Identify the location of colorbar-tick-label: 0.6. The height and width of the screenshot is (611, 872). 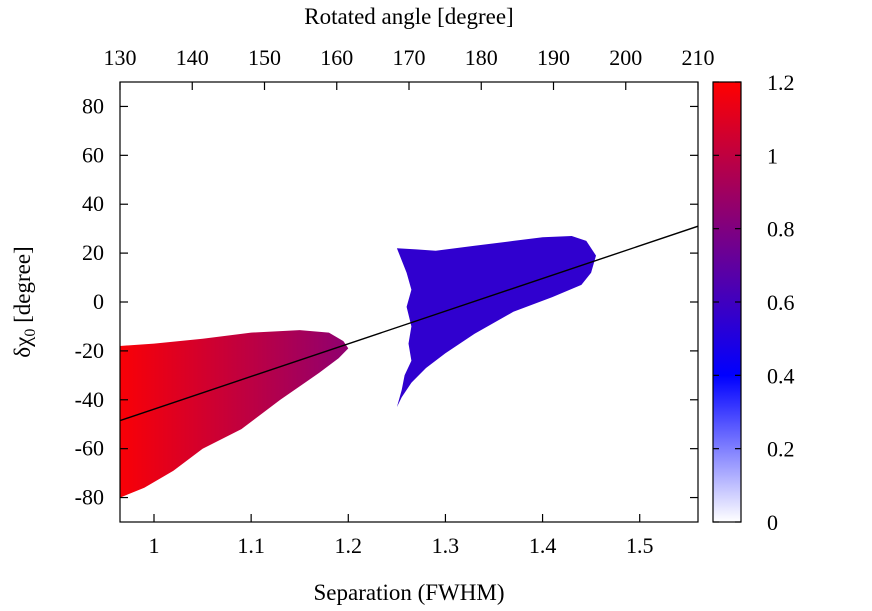
(781, 302).